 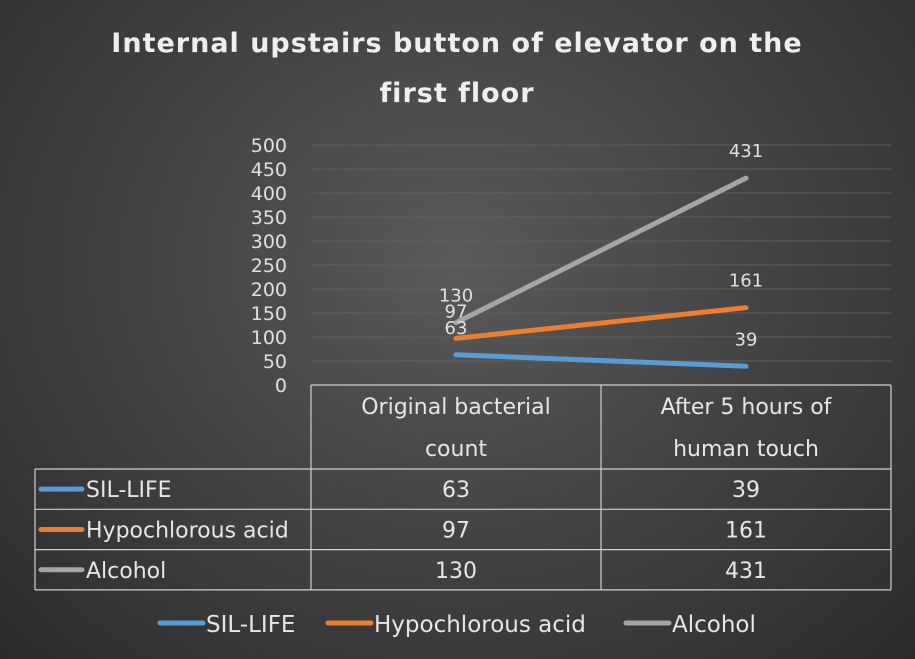 What do you see at coordinates (456, 530) in the screenshot?
I see `table-cell: 97` at bounding box center [456, 530].